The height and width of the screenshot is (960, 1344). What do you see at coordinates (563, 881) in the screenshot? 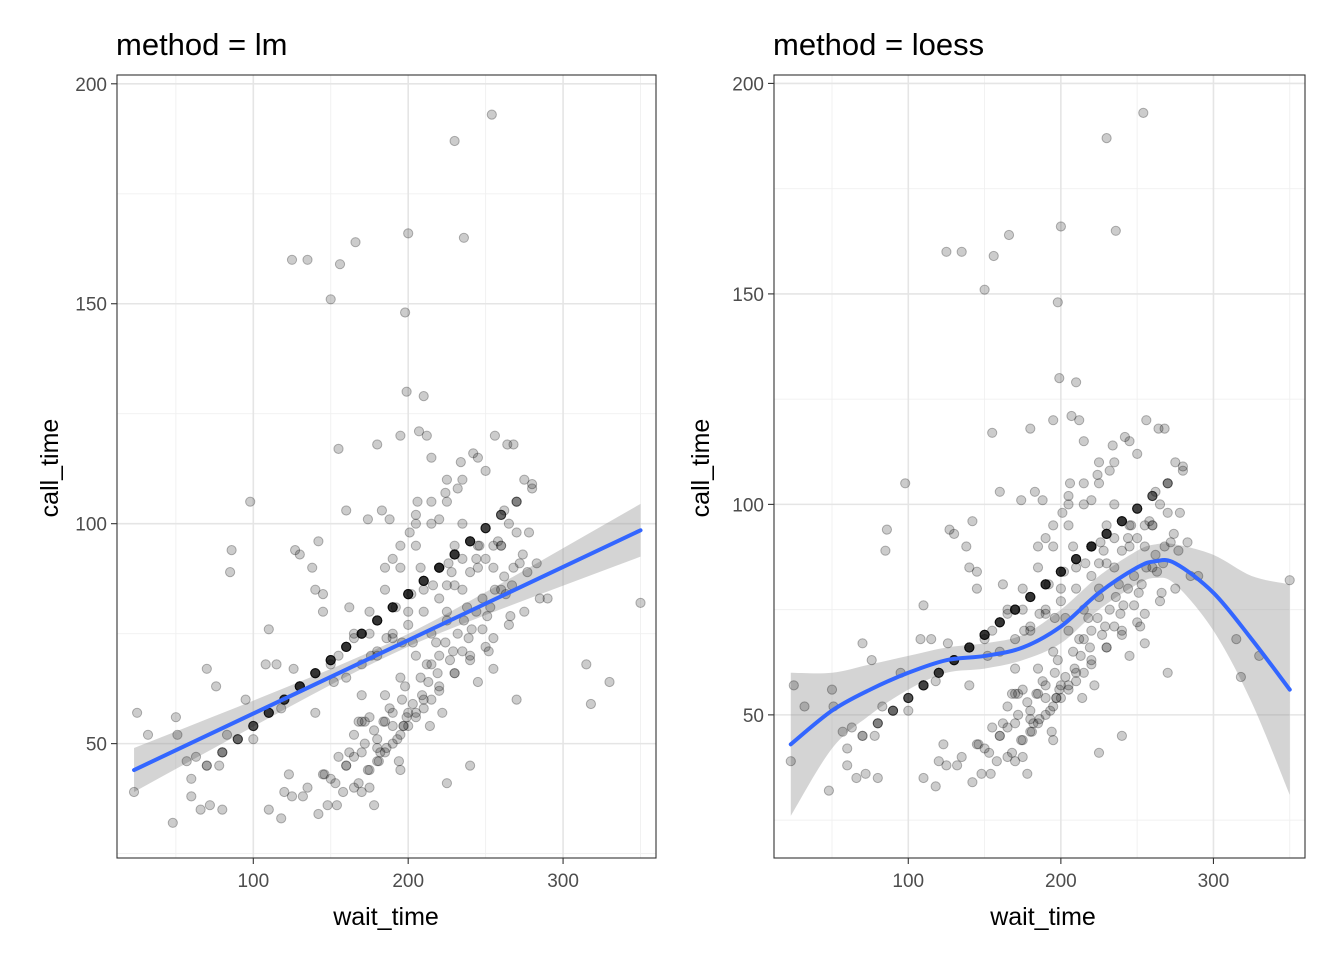
I see `x-tick-label: 300` at bounding box center [563, 881].